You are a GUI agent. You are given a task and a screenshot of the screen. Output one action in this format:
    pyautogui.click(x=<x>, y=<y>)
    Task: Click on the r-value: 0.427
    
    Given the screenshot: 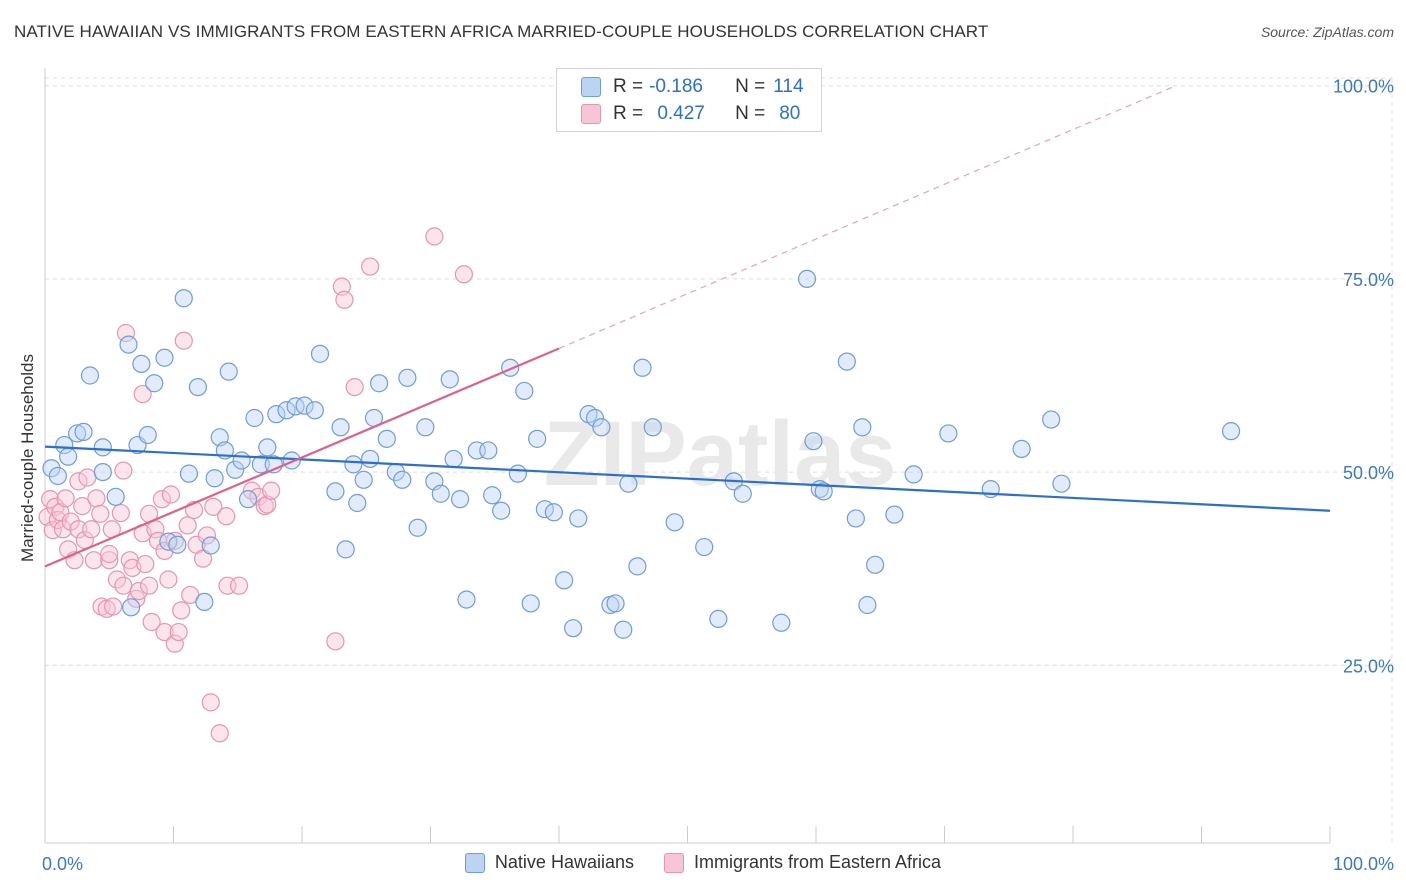 What is the action you would take?
    pyautogui.click(x=681, y=113)
    